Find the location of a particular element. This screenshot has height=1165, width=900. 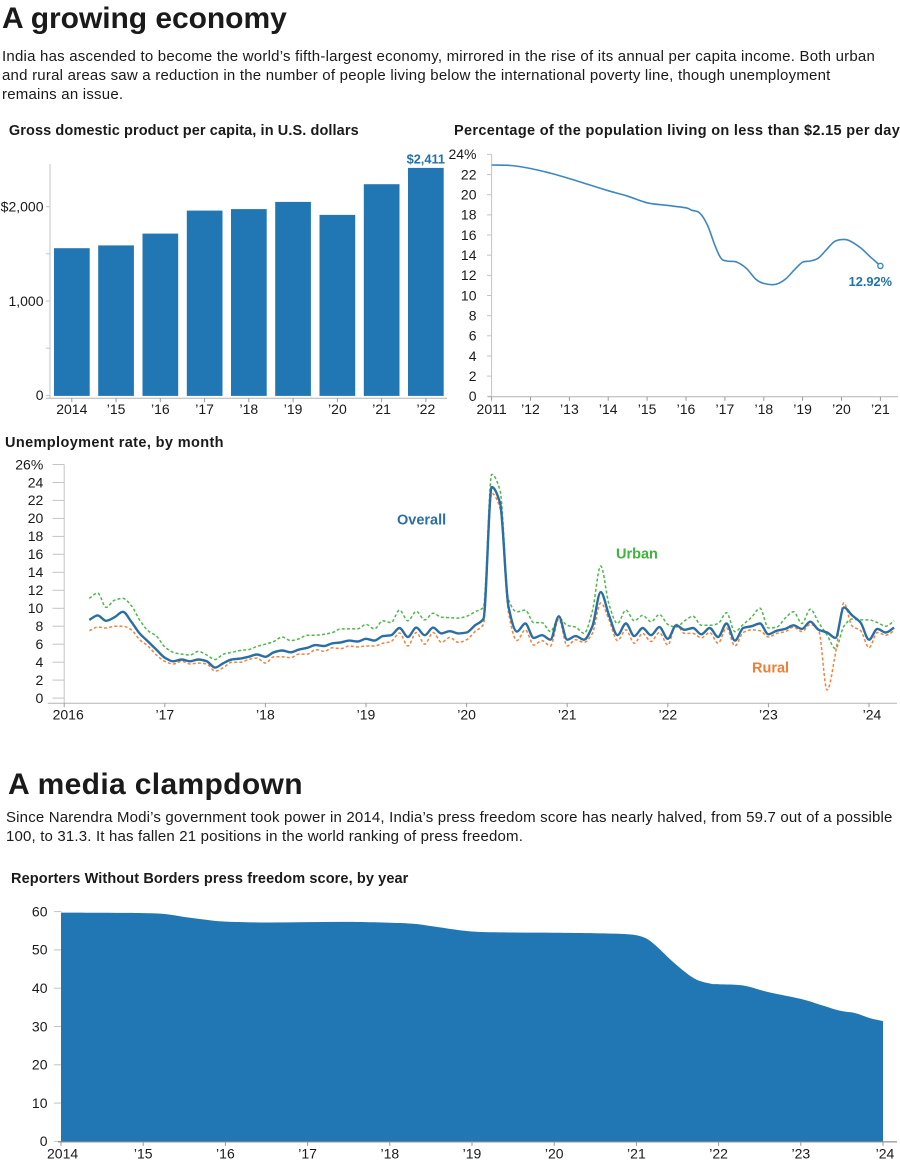

svg-text: 1,000 is located at coordinates (25, 301).